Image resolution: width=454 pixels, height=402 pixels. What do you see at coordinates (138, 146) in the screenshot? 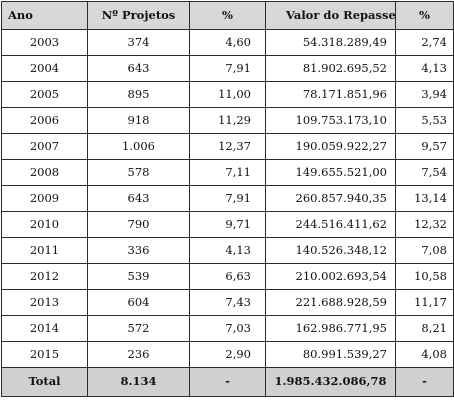
I see `cell-projetos: 1.006` at bounding box center [138, 146].